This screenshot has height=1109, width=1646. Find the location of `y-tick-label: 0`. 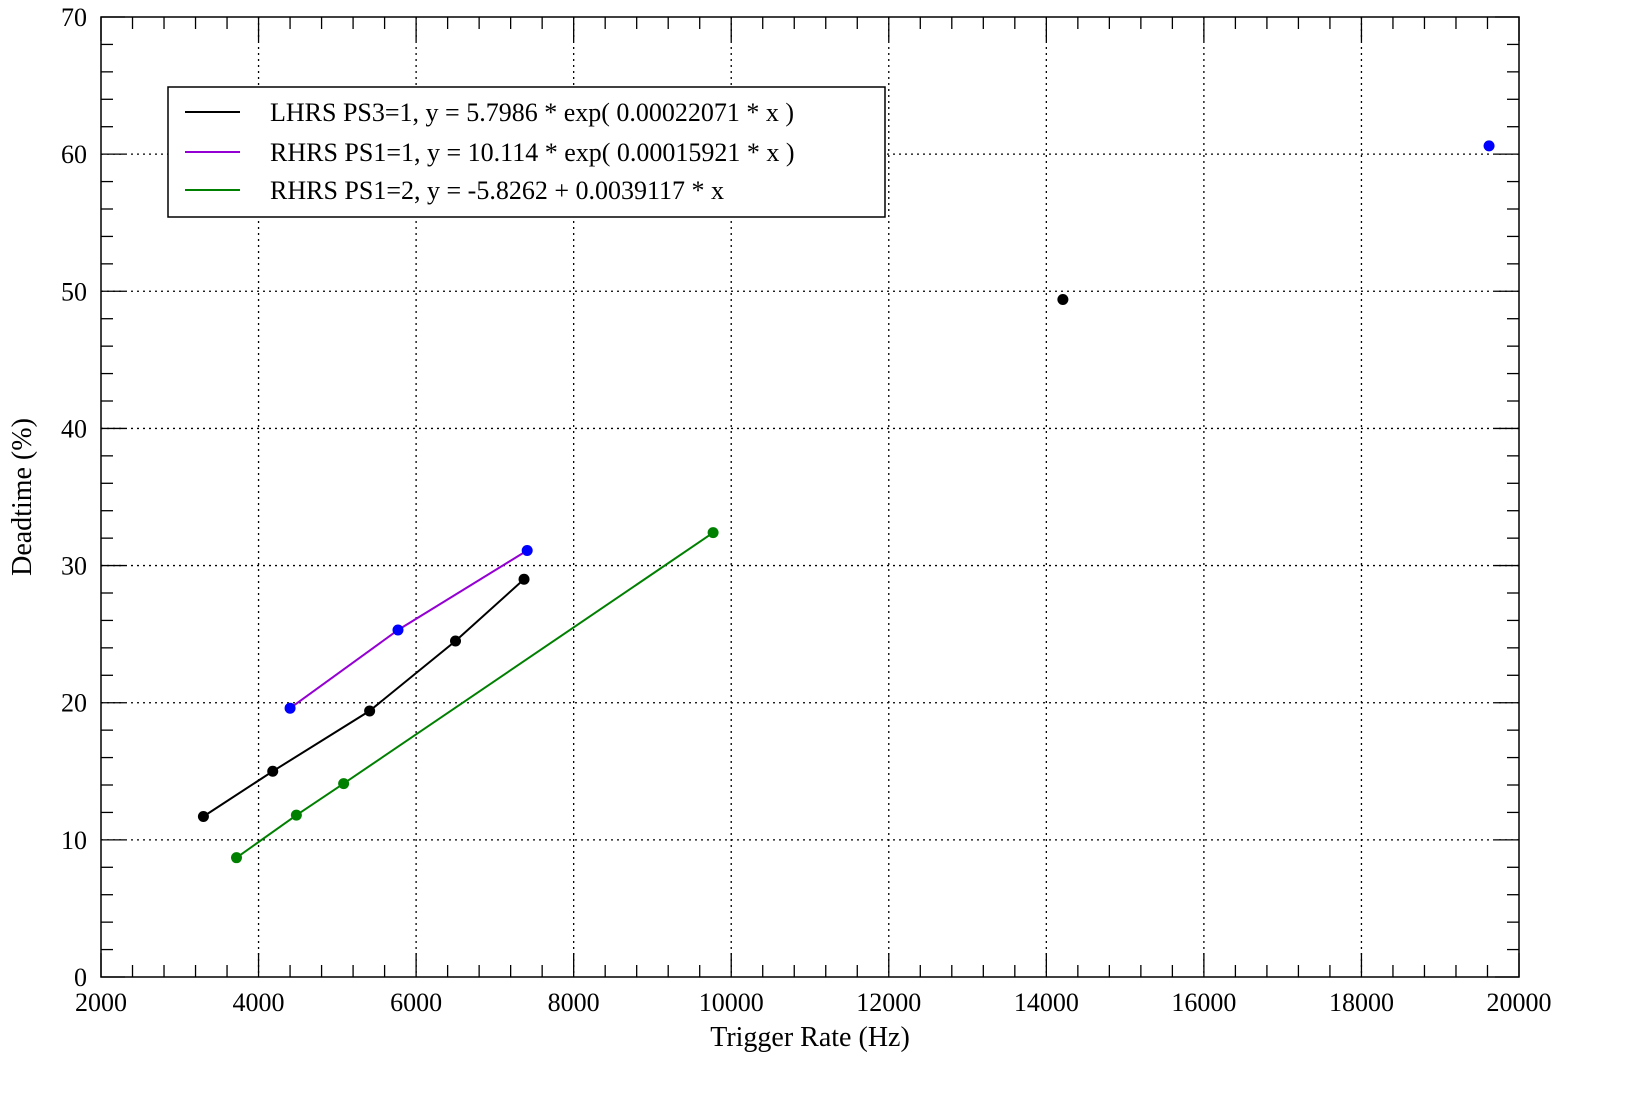

y-tick-label: 0 is located at coordinates (80, 977).